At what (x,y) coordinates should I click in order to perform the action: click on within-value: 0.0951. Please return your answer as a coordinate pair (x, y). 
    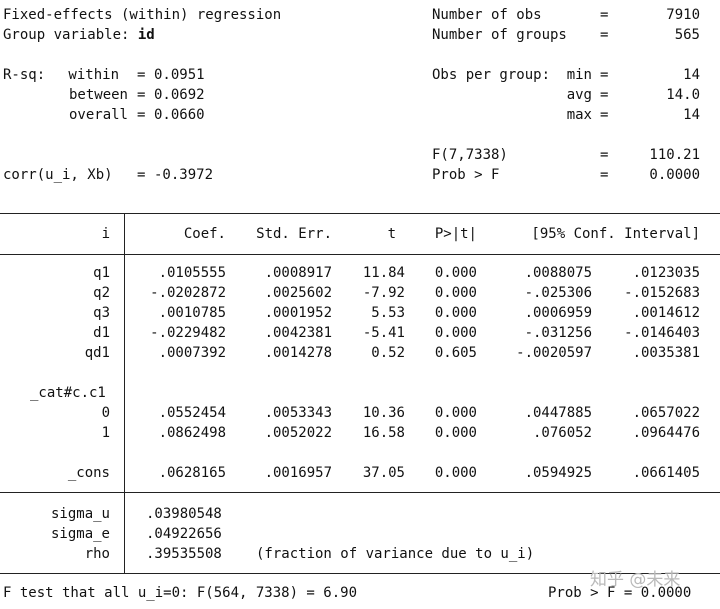
    Looking at the image, I should click on (179, 75).